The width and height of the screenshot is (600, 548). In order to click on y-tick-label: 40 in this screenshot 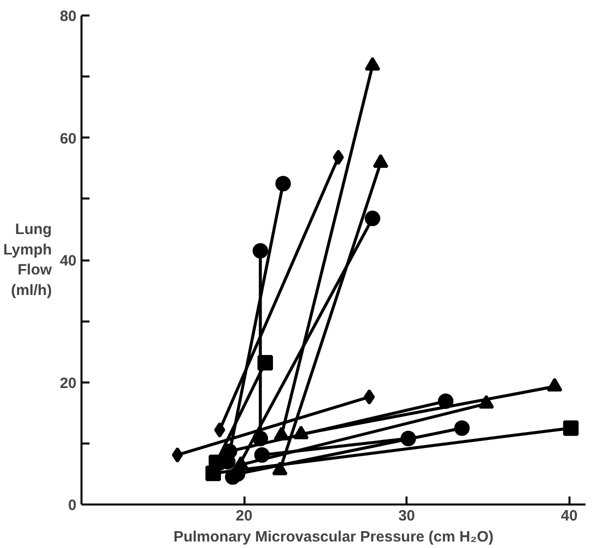, I will do `click(68, 261)`.